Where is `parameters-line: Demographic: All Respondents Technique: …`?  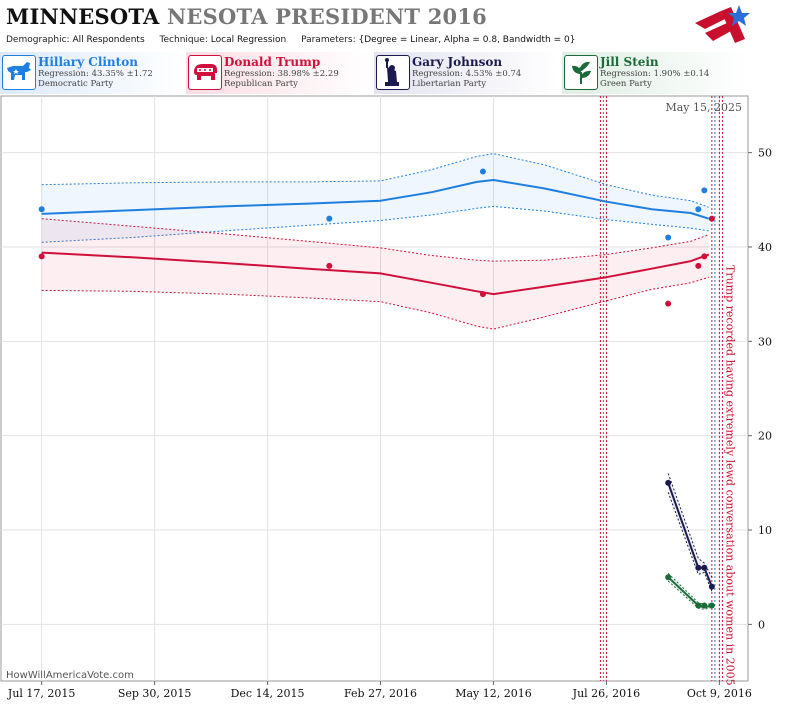 parameters-line: Demographic: All Respondents Technique: … is located at coordinates (290, 40).